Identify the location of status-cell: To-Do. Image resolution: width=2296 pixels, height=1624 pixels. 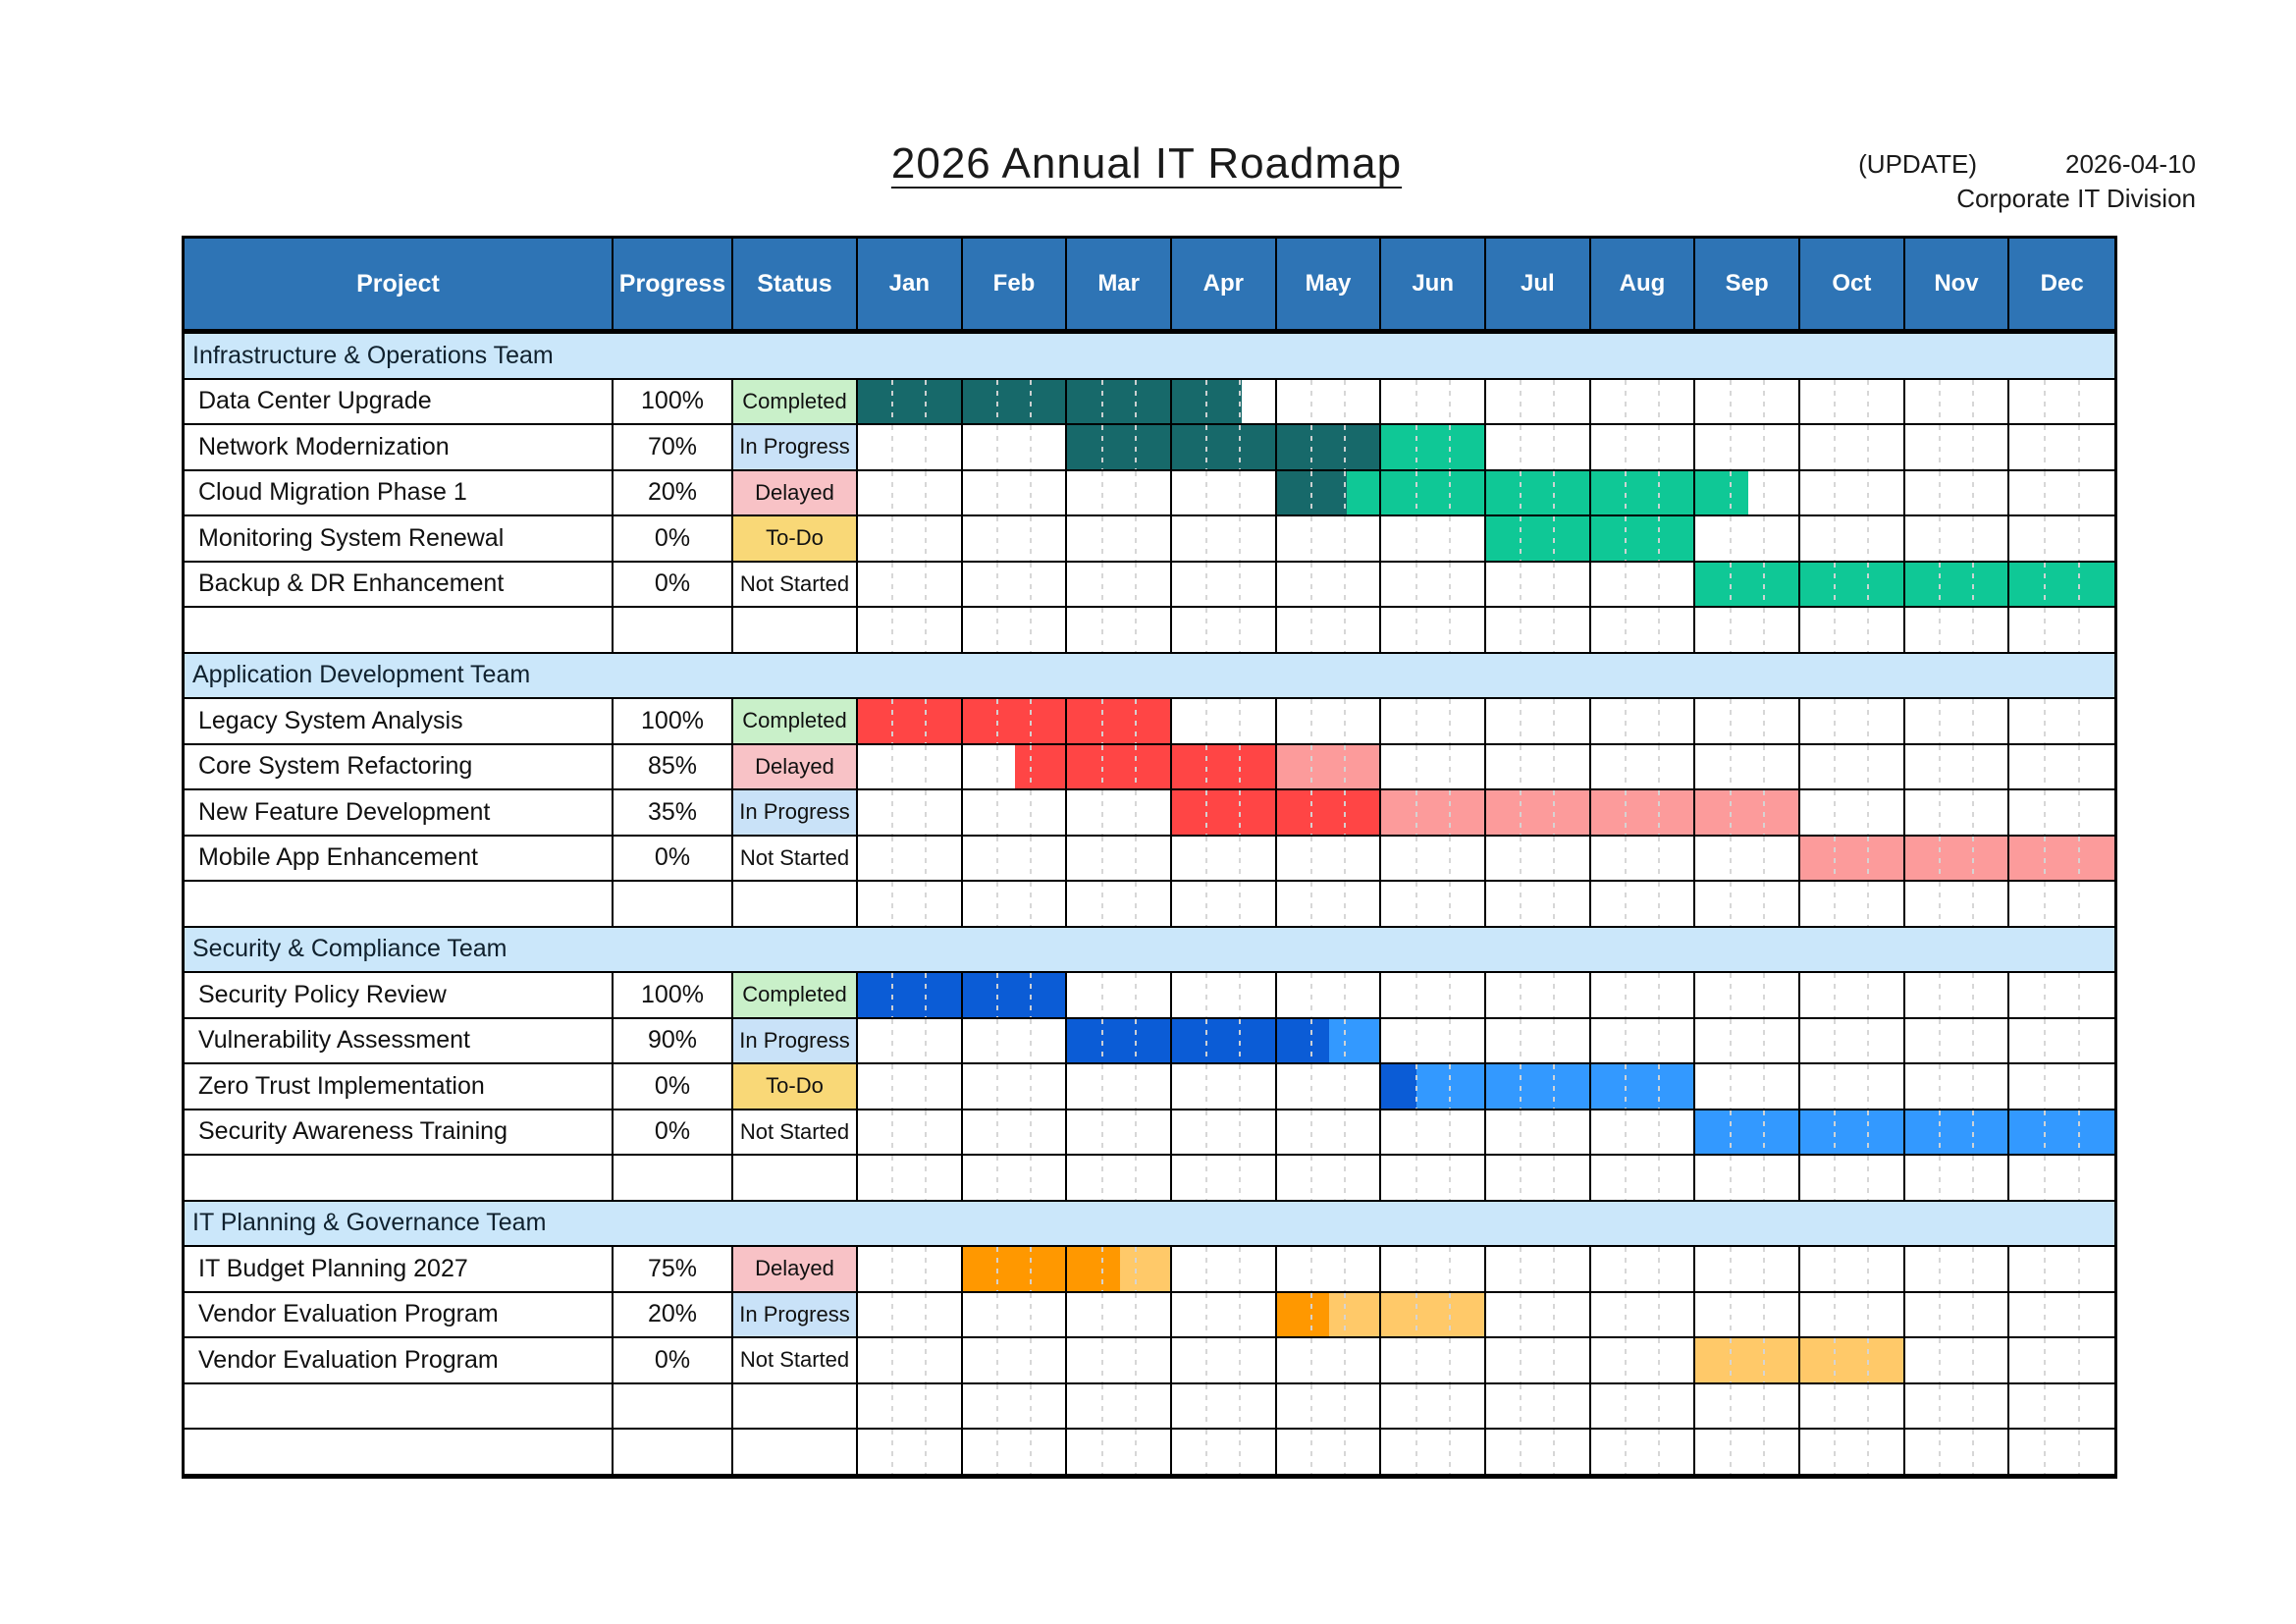
(795, 538).